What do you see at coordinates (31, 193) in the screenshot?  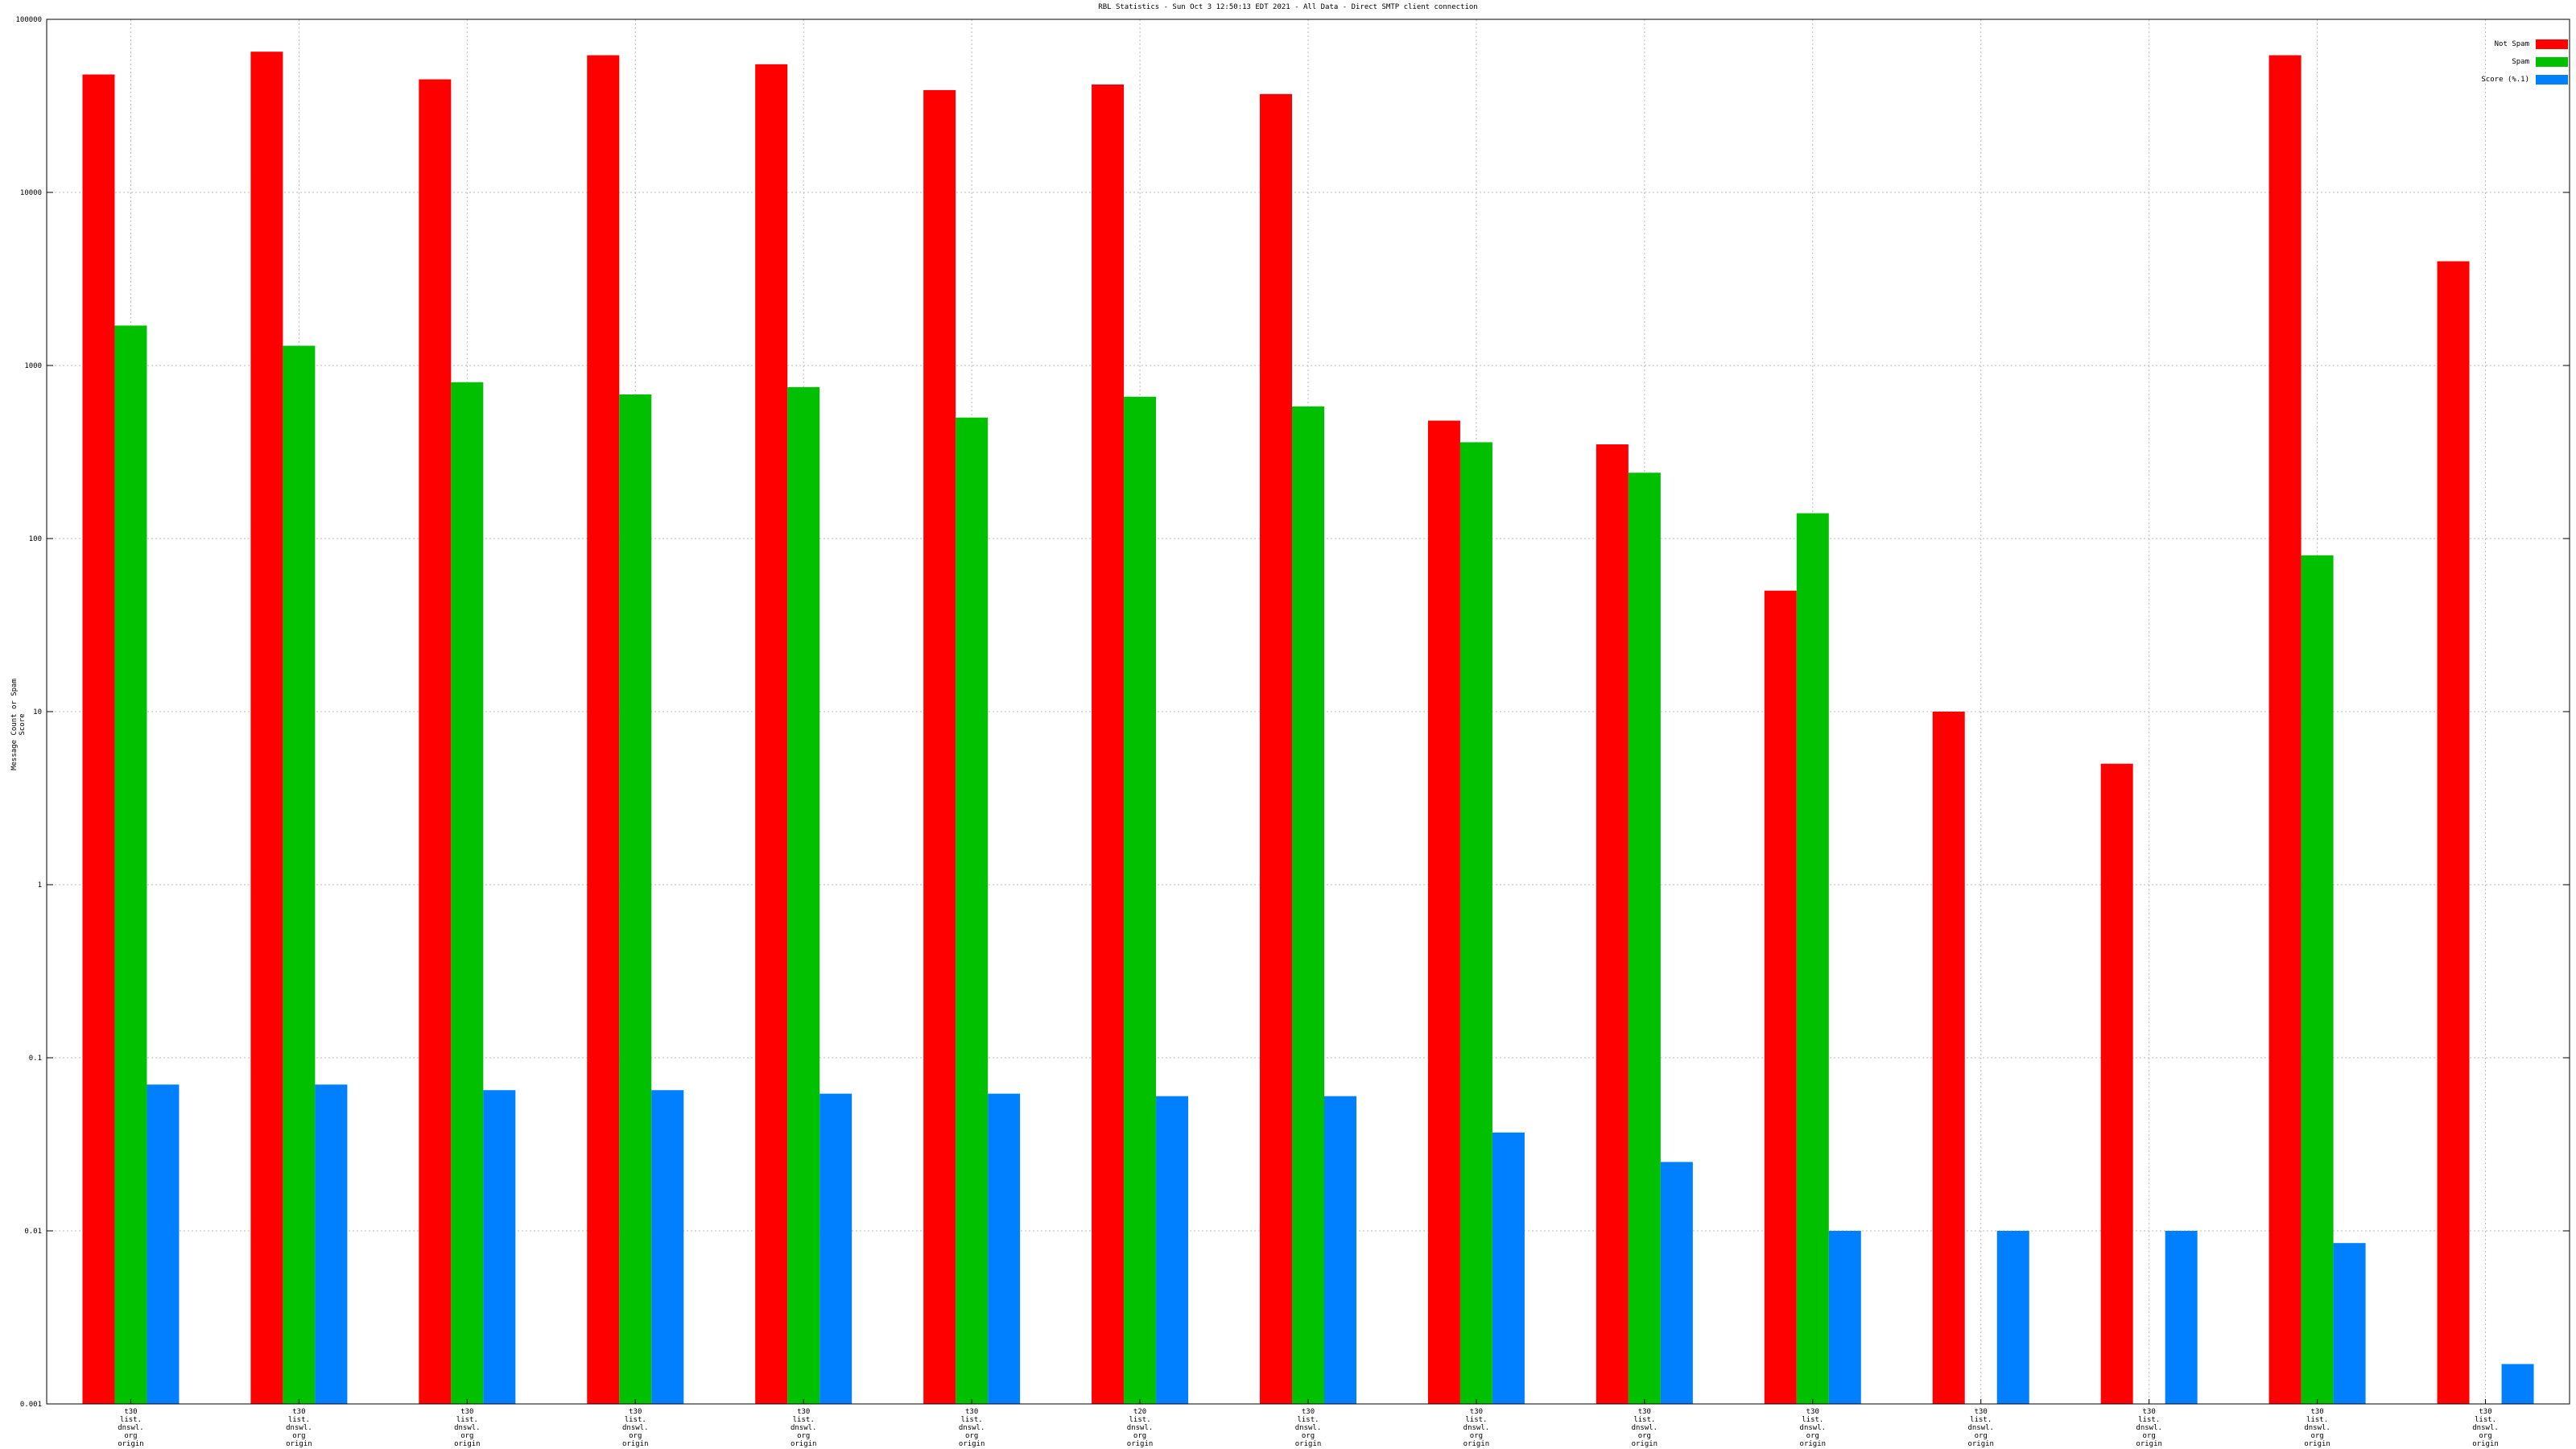 I see `y-tick-label: 10000` at bounding box center [31, 193].